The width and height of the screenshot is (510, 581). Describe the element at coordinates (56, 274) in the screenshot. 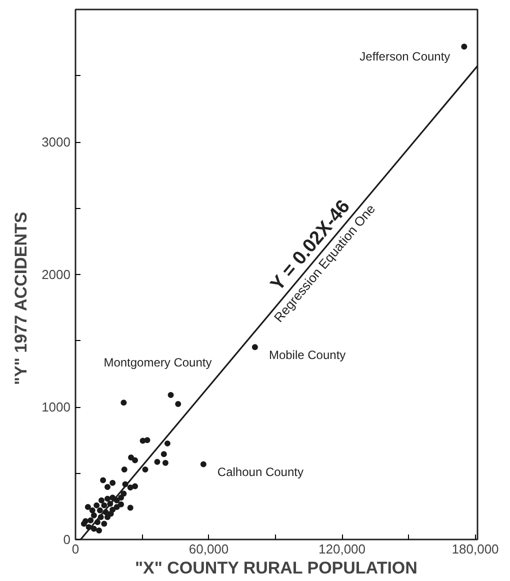

I see `y-tick-label: 2000` at that location.